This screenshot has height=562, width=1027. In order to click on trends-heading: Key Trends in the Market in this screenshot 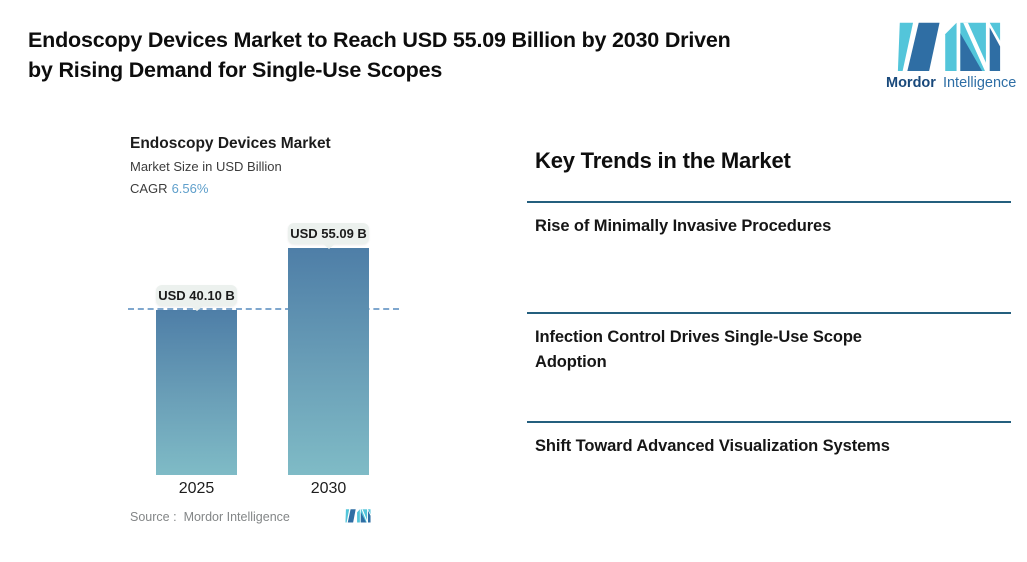, I will do `click(663, 160)`.